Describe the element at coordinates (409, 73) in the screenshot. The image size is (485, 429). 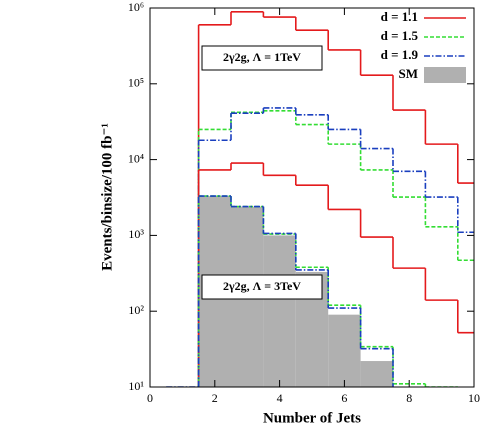
I see `legend-label: SM` at that location.